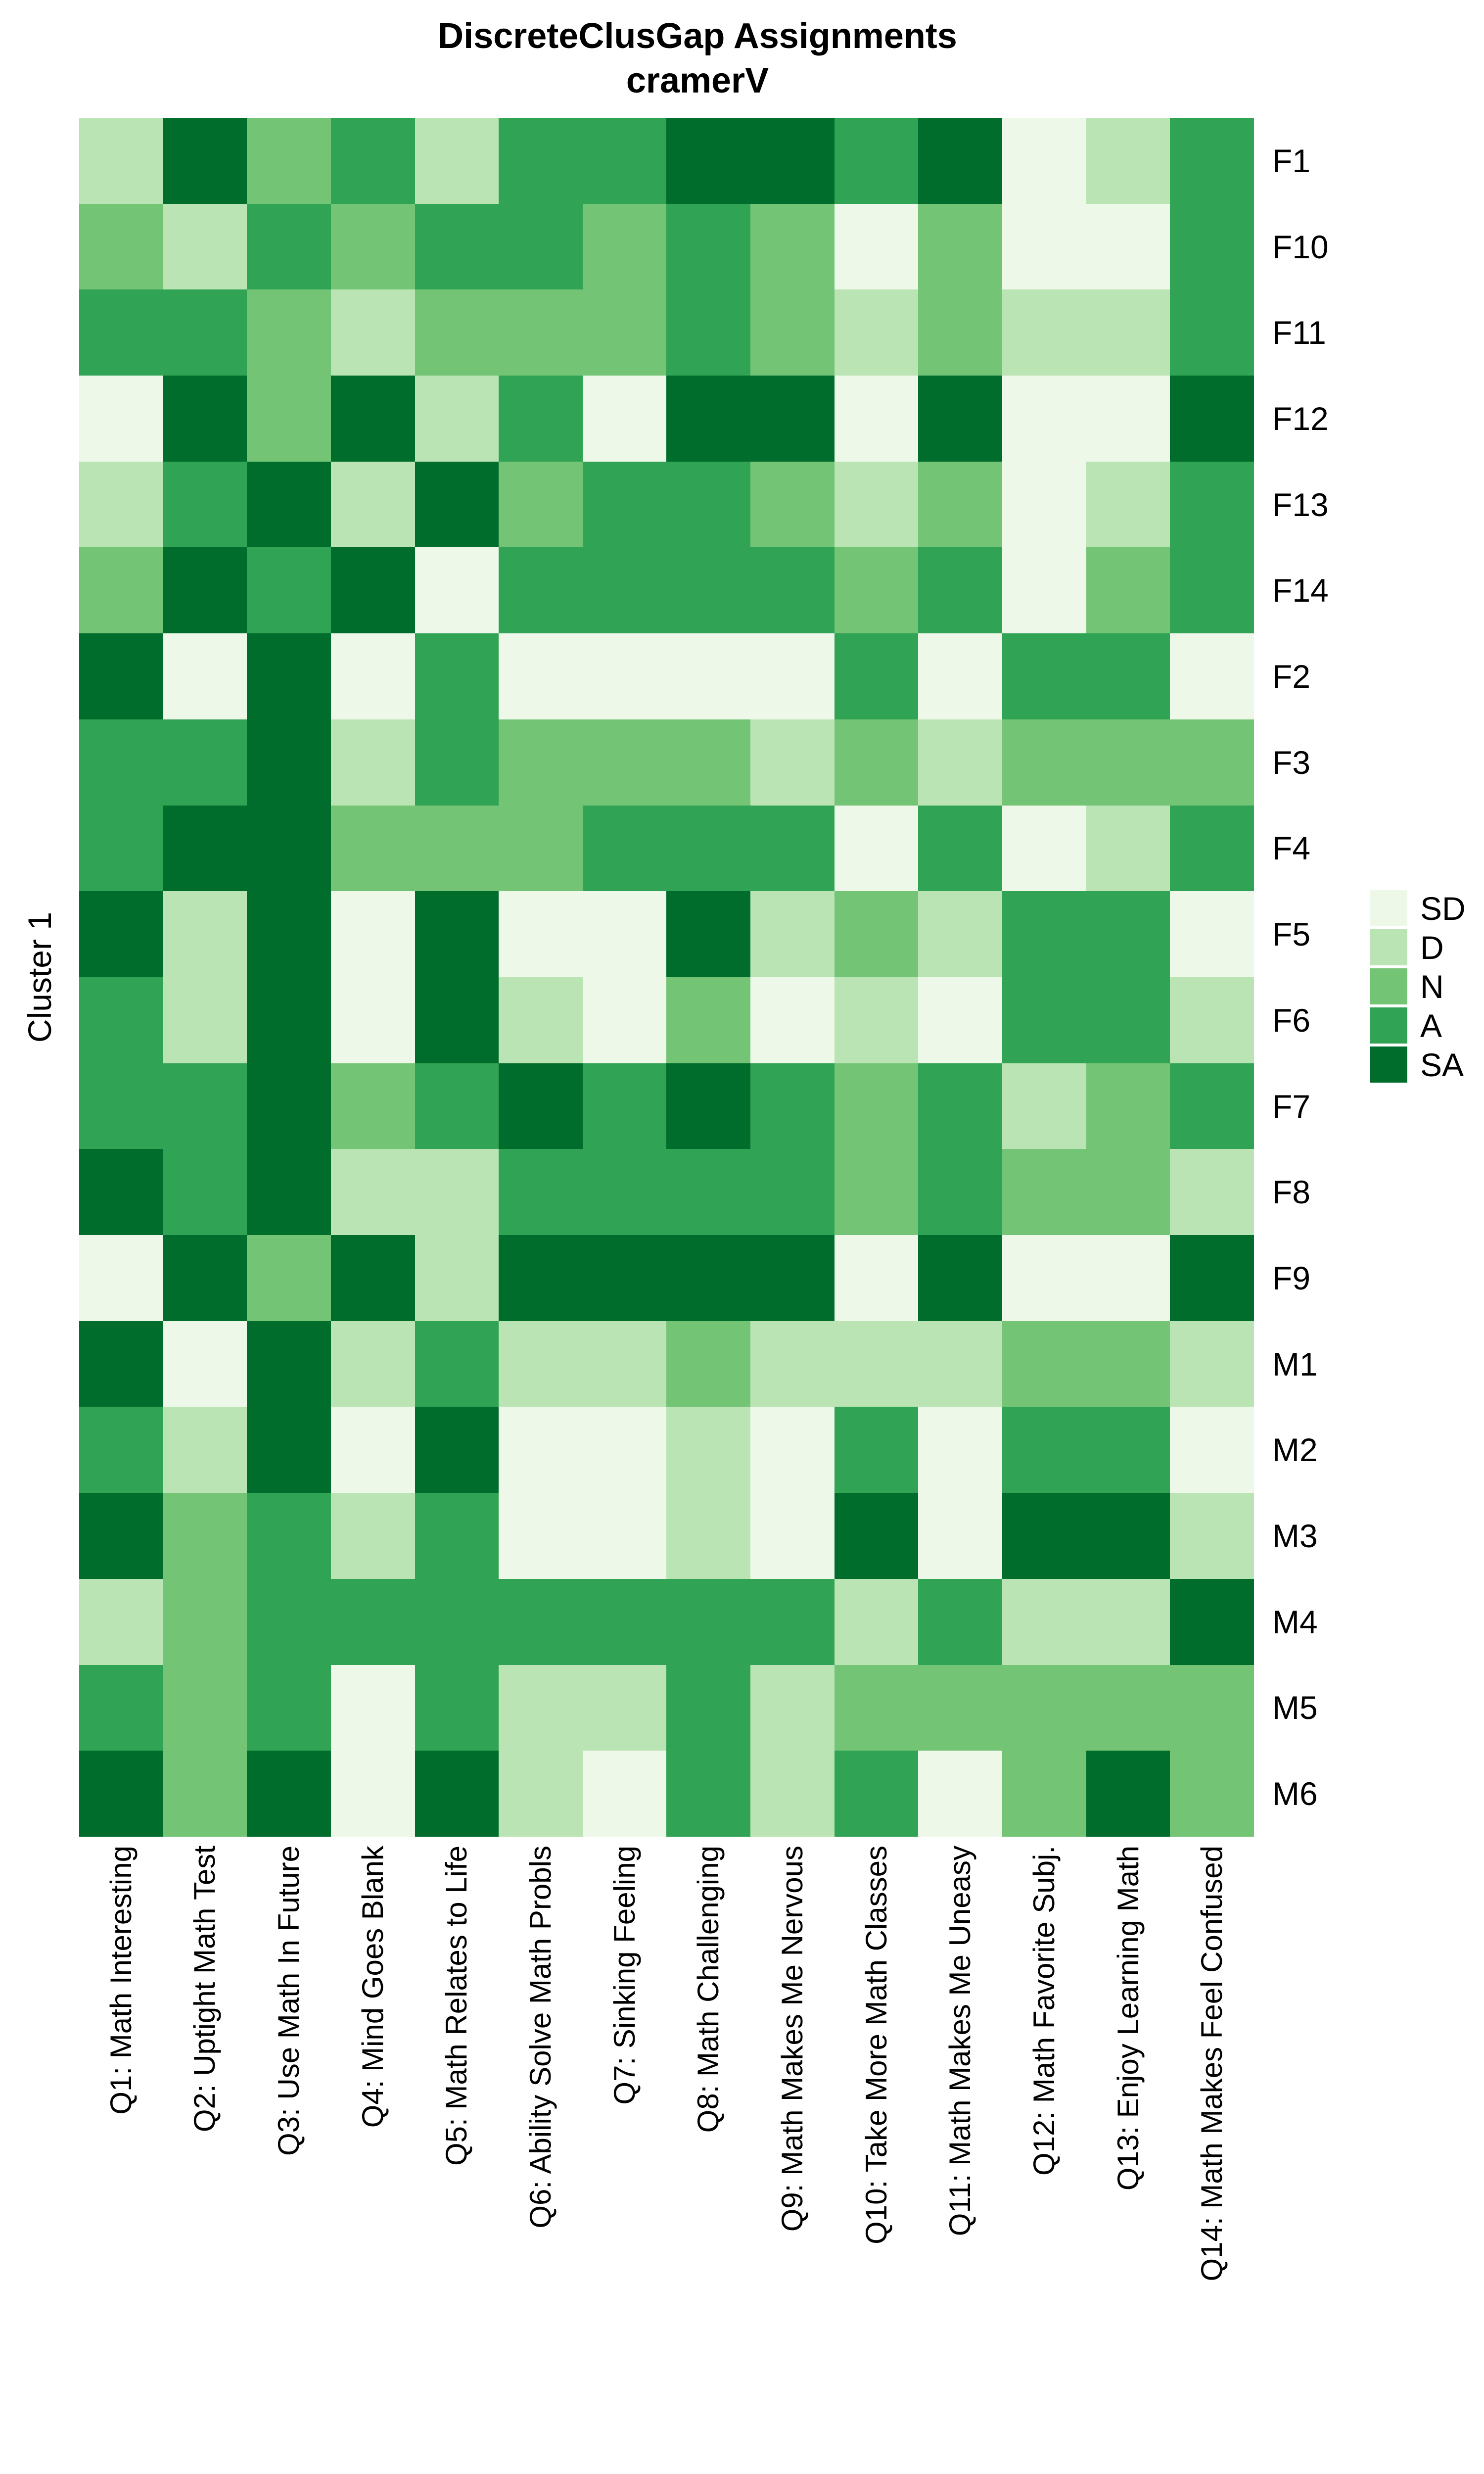 This screenshot has height=2474, width=1484. What do you see at coordinates (456, 2006) in the screenshot?
I see `column-label: Q5: Math Relates to Life` at bounding box center [456, 2006].